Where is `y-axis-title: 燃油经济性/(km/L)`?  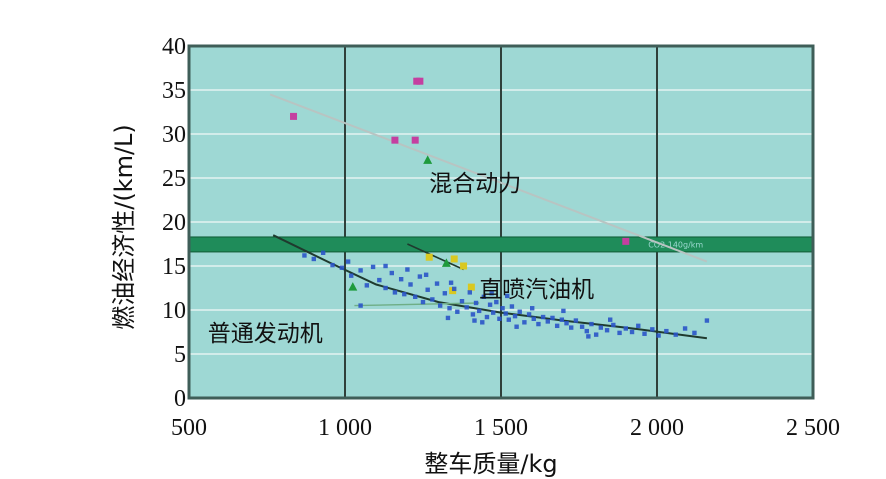
y-axis-title: 燃油经济性/(km/L) is located at coordinates (124, 227).